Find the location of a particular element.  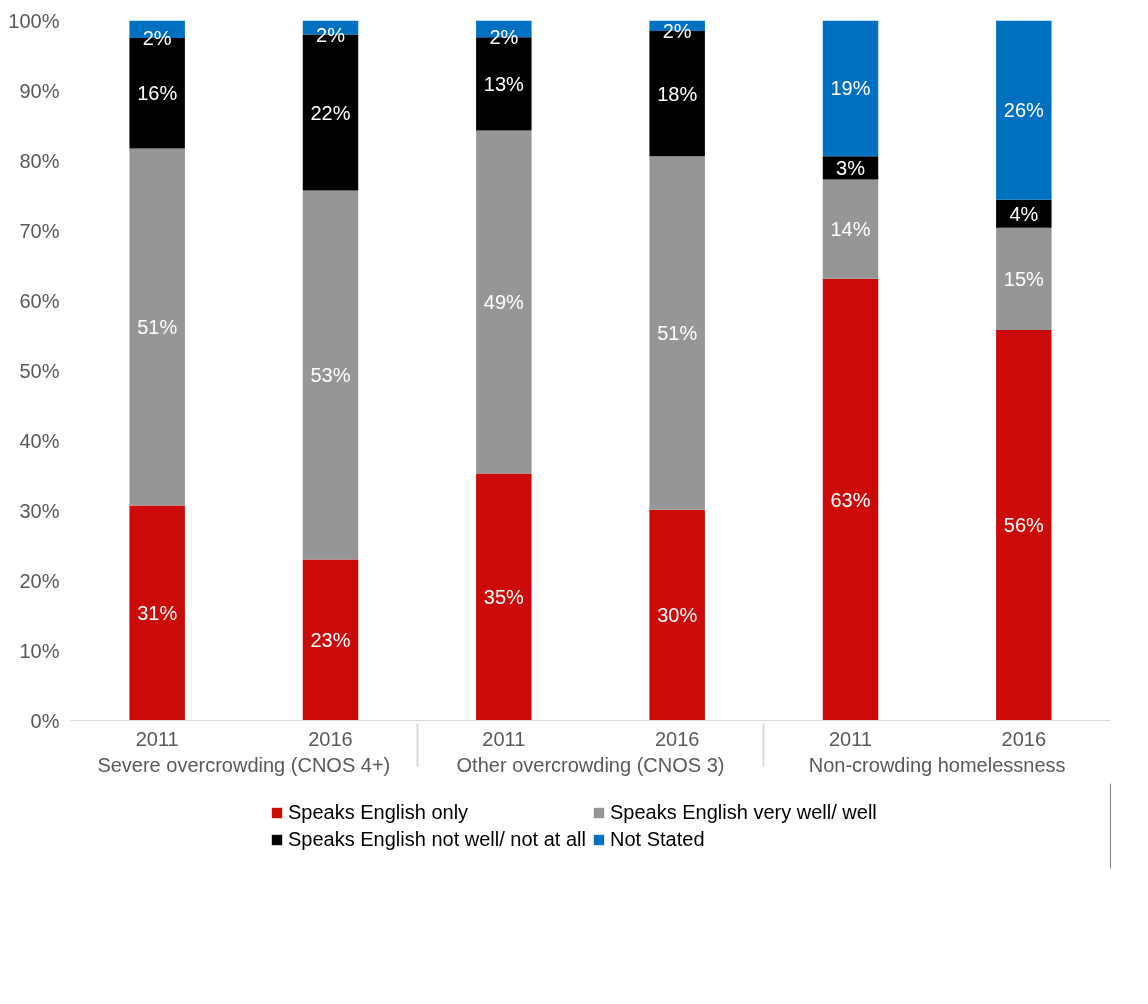

data-label: 56% is located at coordinates (1024, 525).